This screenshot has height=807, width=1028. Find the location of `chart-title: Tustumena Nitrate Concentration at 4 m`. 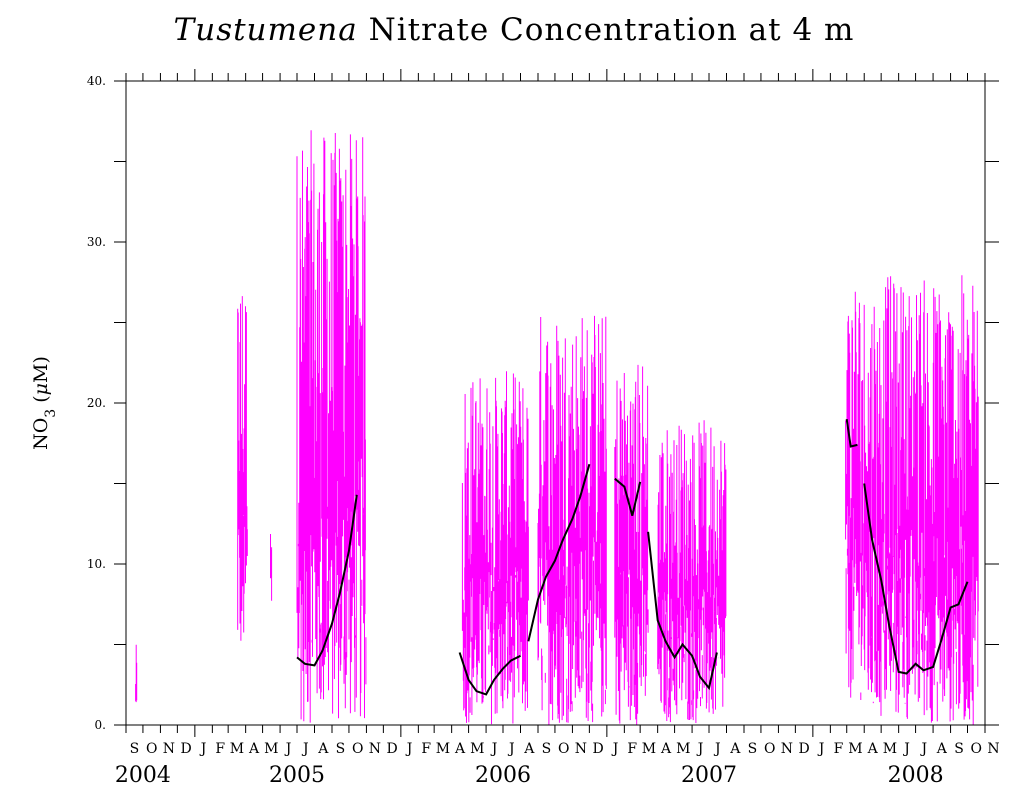

chart-title: Tustumena Nitrate Concentration at 4 m is located at coordinates (514, 30).